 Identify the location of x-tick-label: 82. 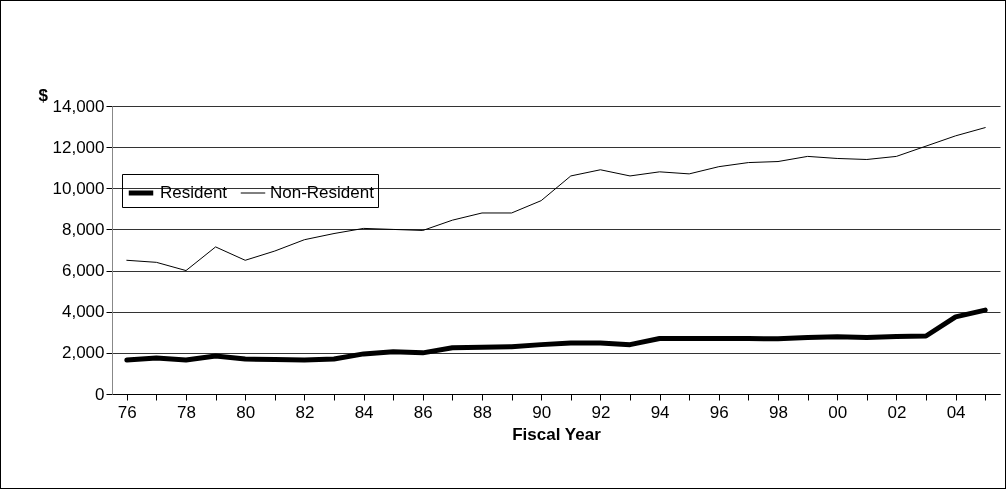
(305, 412).